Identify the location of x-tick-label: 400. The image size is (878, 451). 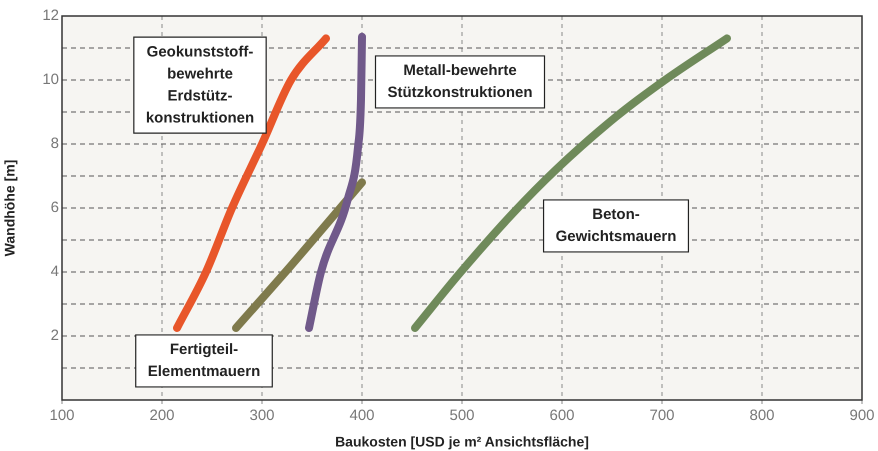
(362, 415).